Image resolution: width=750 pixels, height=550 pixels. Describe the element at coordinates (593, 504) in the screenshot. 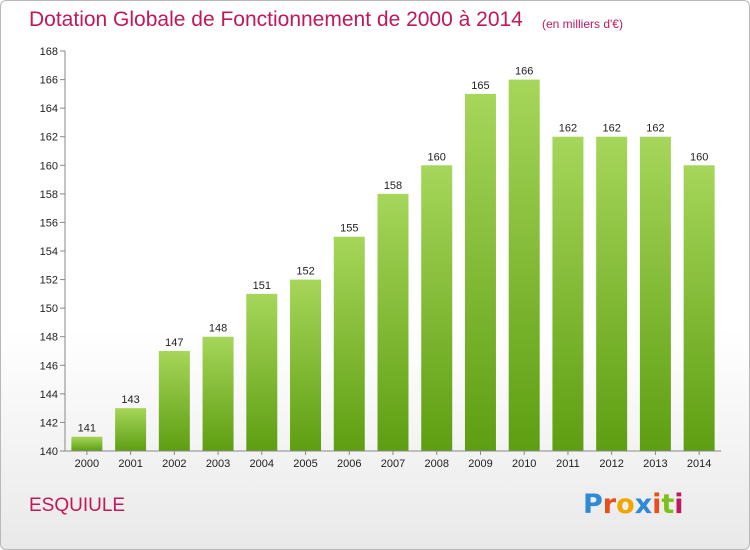

I see `logo-letter: P` at that location.